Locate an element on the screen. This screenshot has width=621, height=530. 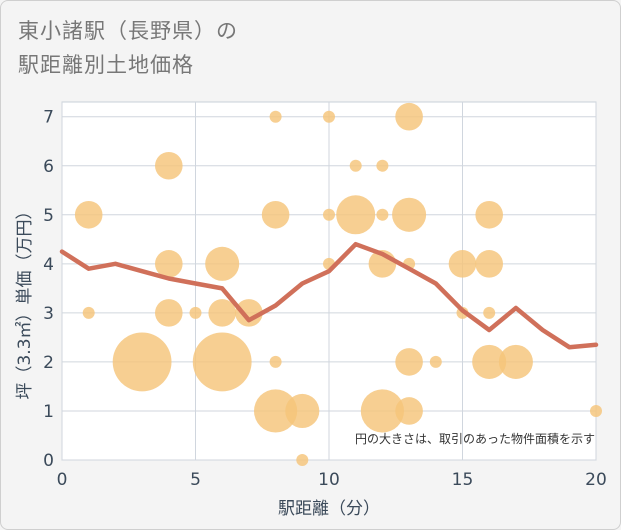
x-tick-label: 5 is located at coordinates (195, 480).